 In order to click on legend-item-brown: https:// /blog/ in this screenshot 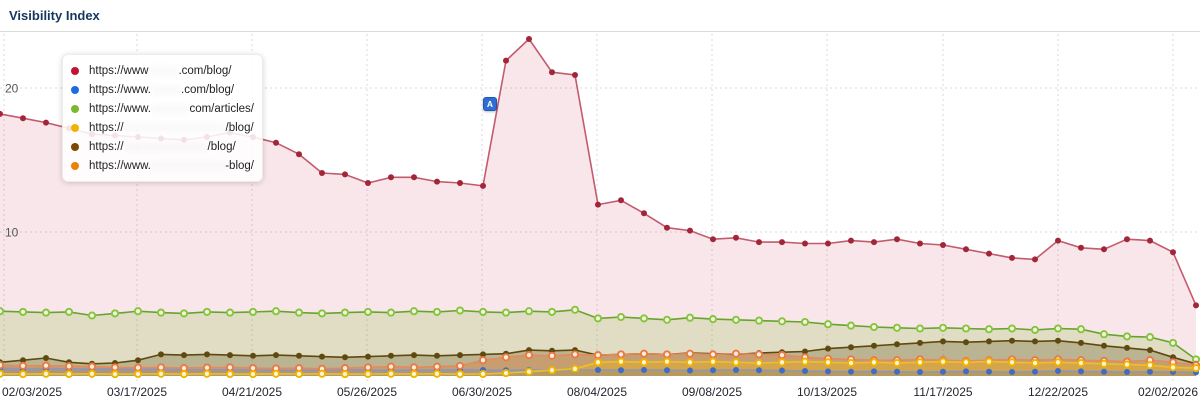, I will do `click(162, 146)`.